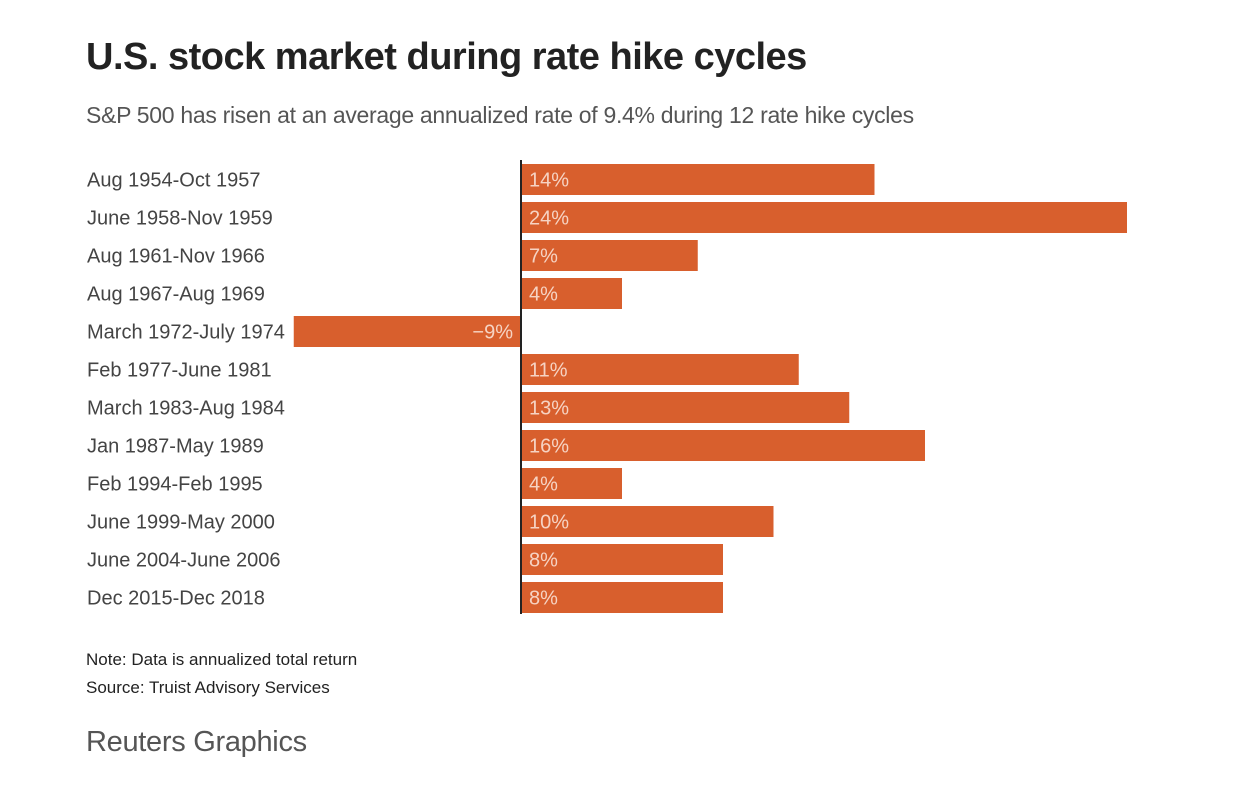 The height and width of the screenshot is (786, 1234). Describe the element at coordinates (520, 390) in the screenshot. I see `bar-value-labels: 14% 24% 7% 4% −9% 11% 13% 16% 4% 10% 8% 8%` at that location.